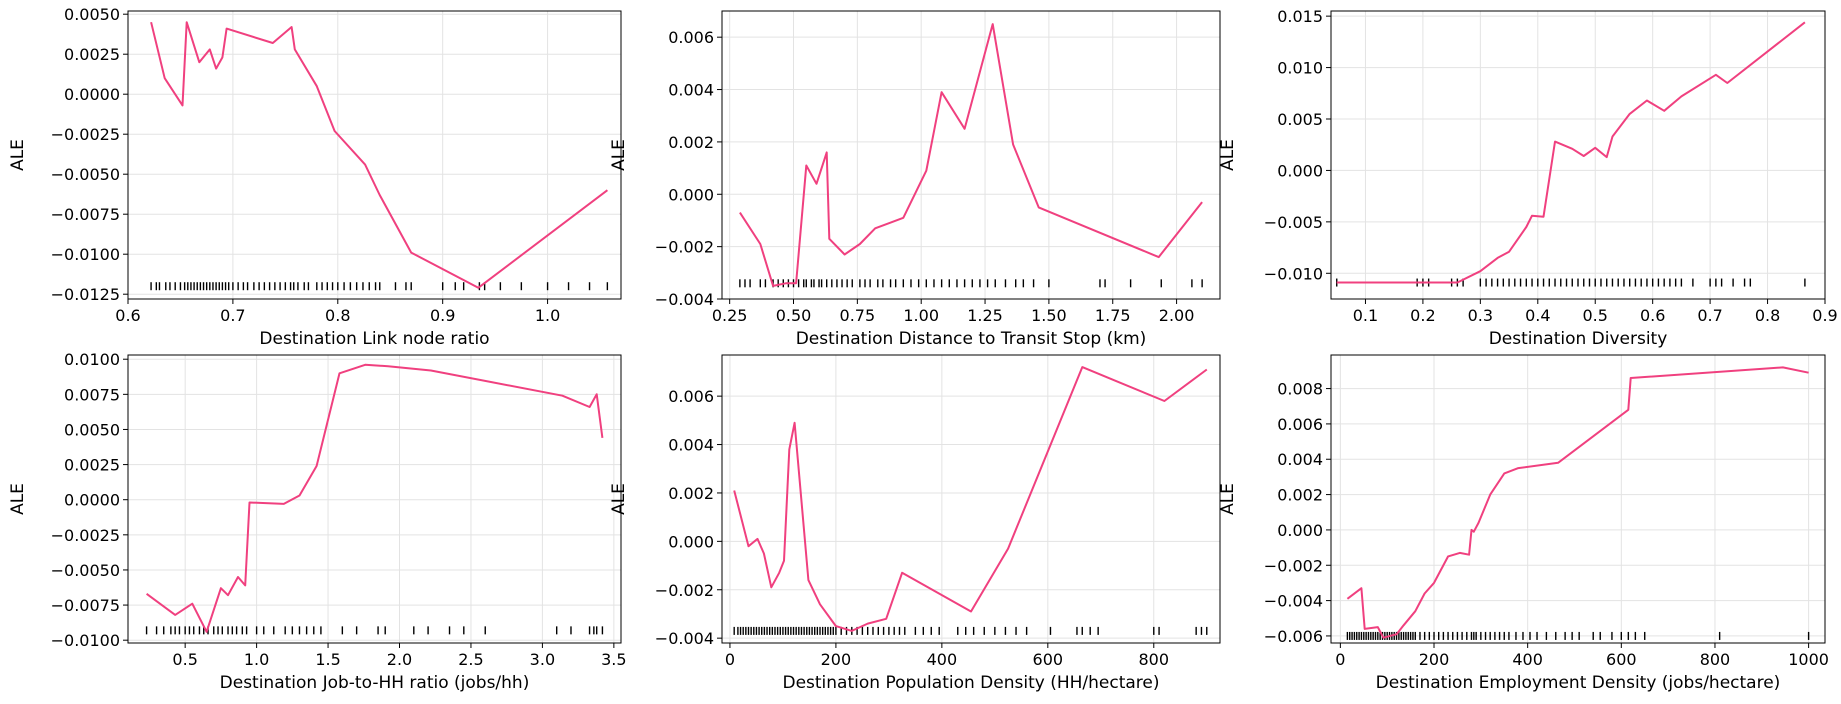 The height and width of the screenshot is (704, 1841). What do you see at coordinates (85, 640) in the screenshot?
I see `y-tick-label: −0.0100` at bounding box center [85, 640].